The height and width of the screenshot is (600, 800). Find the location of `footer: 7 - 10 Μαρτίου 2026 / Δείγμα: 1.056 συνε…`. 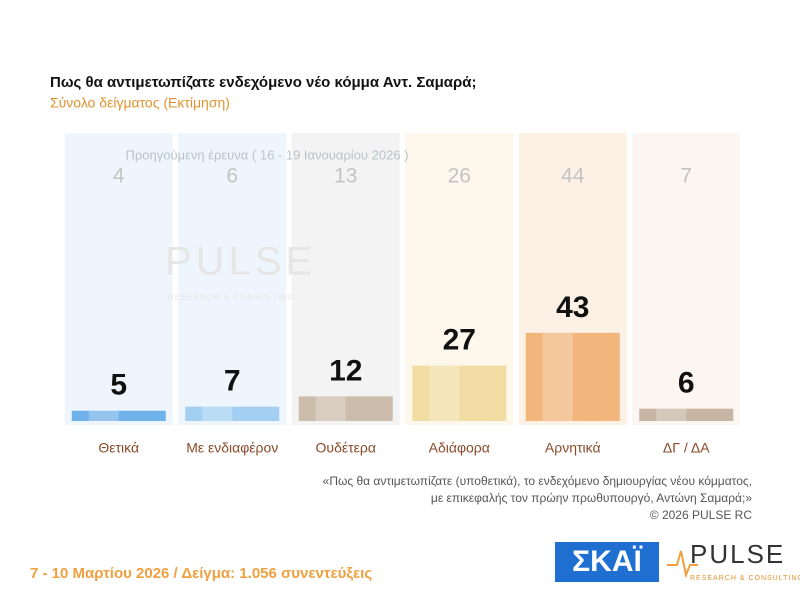

footer: 7 - 10 Μαρτίου 2026 / Δείγμα: 1.056 συνε… is located at coordinates (201, 573).